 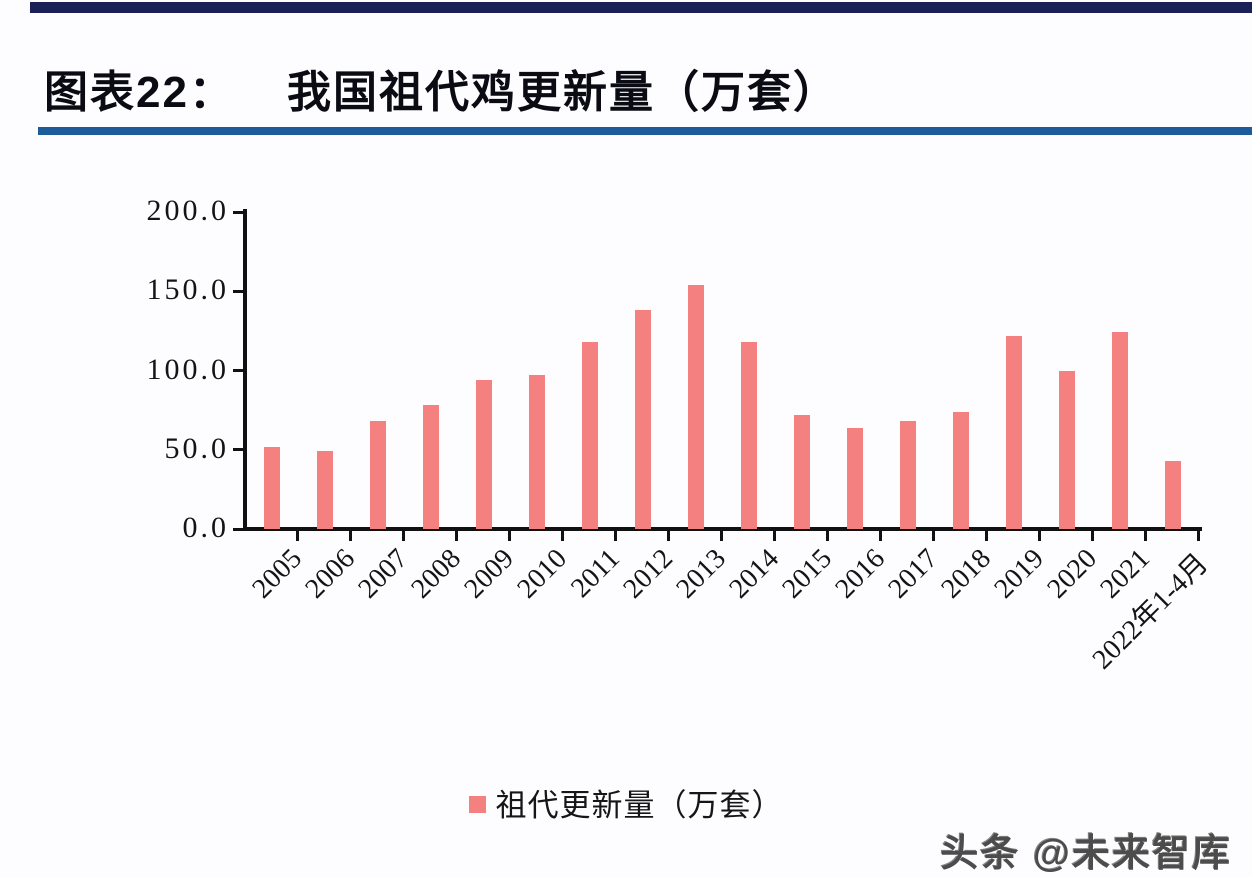 I want to click on bar-2006, so click(x=325, y=490).